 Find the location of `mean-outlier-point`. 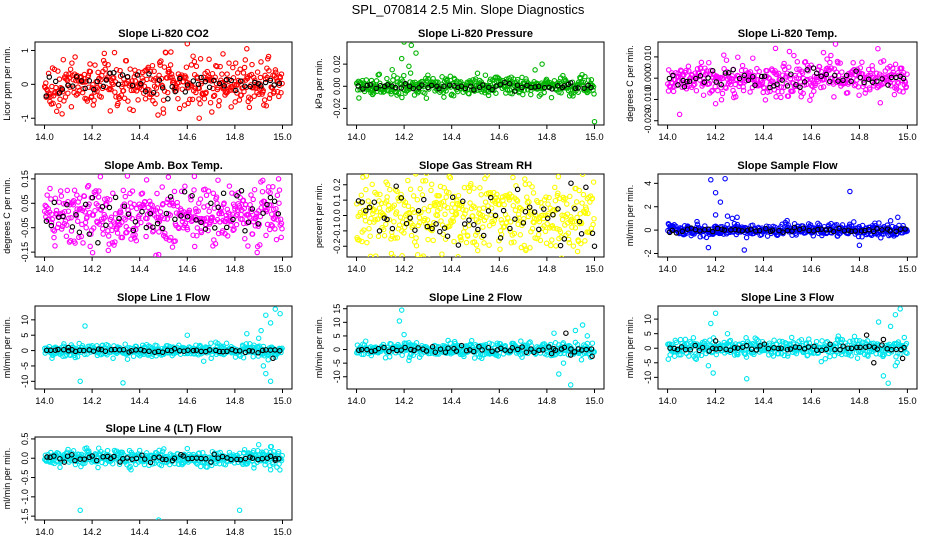

mean-outlier-point is located at coordinates (566, 333).